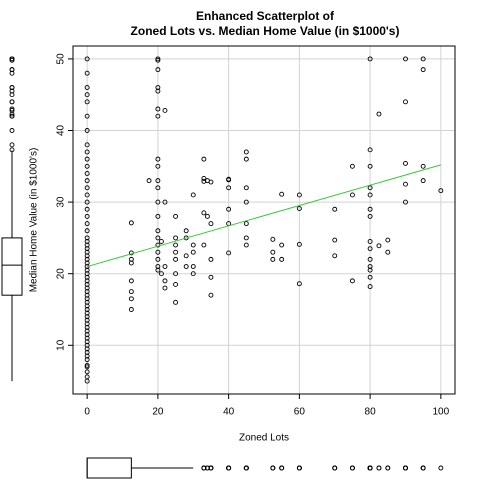  I want to click on x-tick-label: 60, so click(300, 412).